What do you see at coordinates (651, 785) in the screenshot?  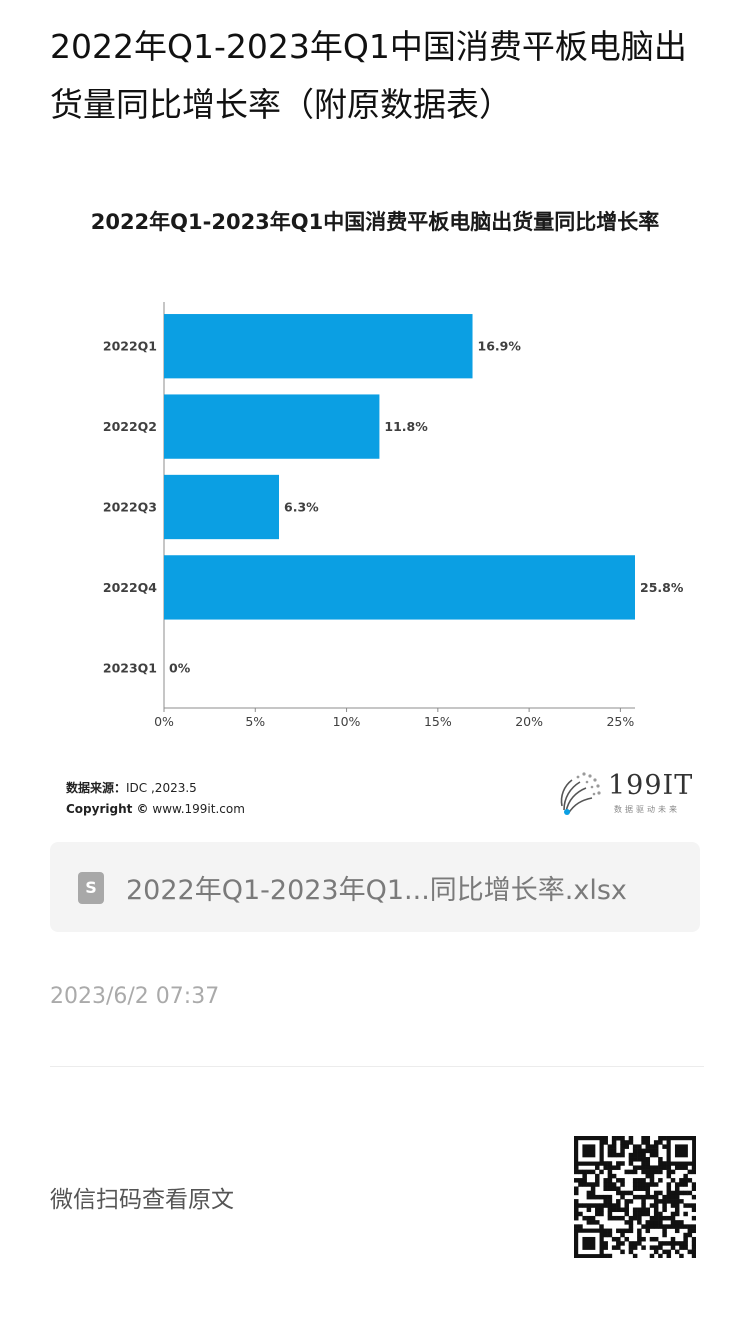 I see `logo-text: 199IT` at bounding box center [651, 785].